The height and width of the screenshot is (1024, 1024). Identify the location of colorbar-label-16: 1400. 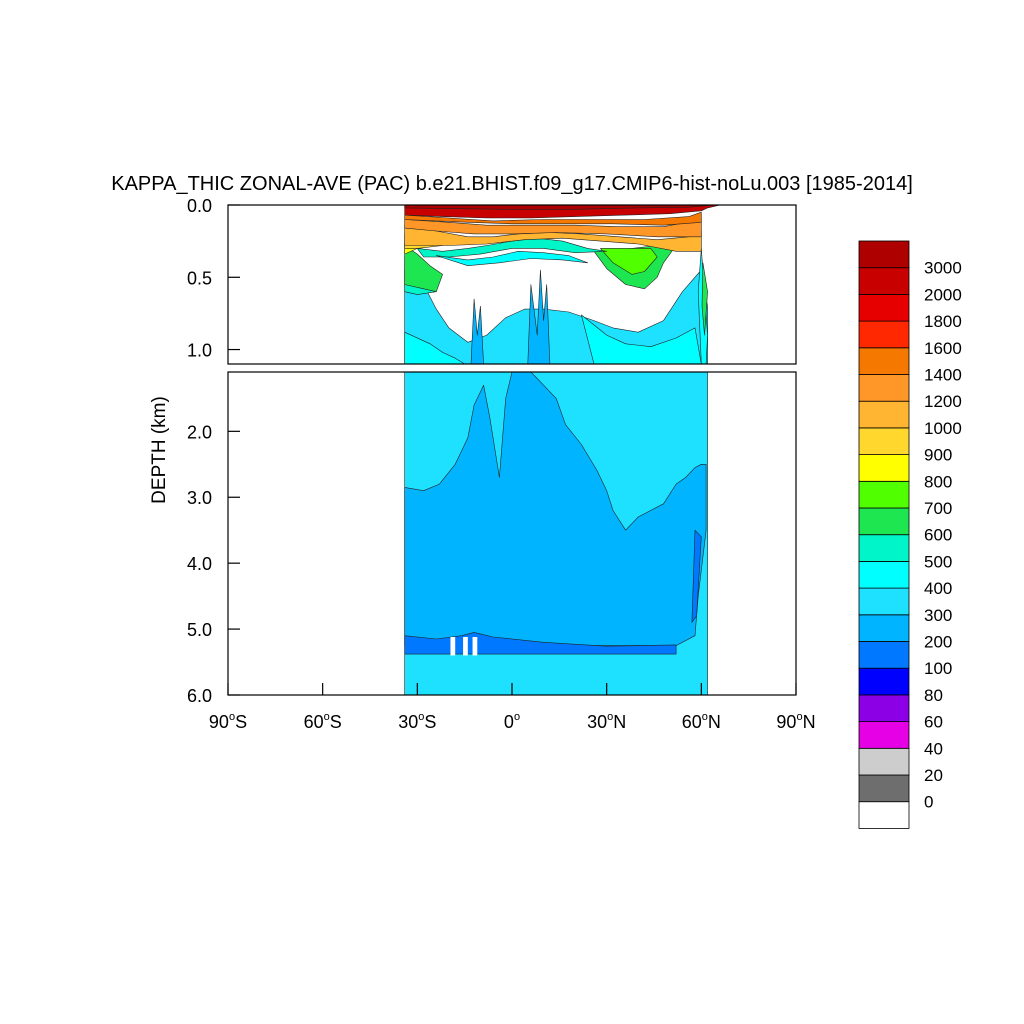
(943, 375).